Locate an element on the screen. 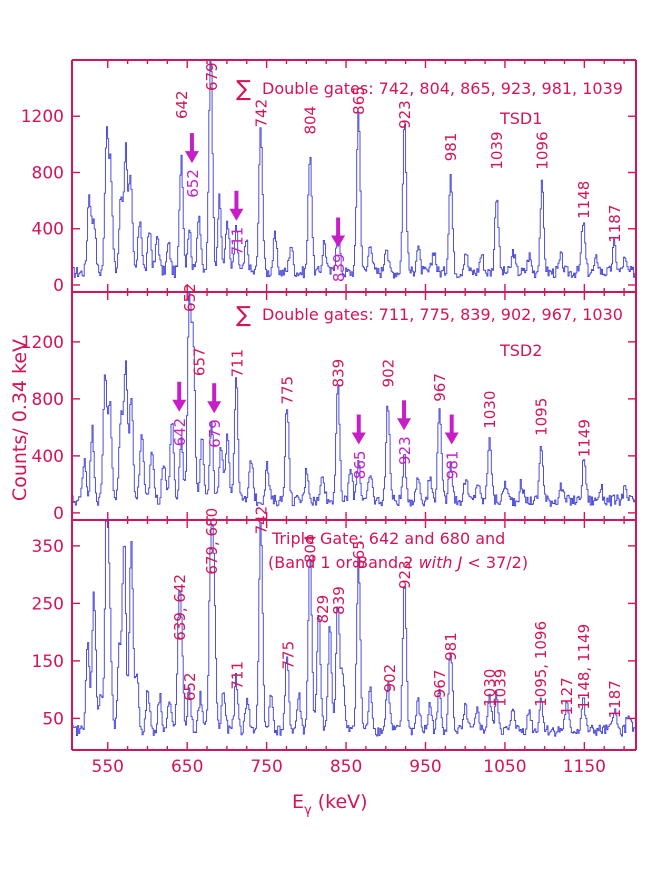 This screenshot has width=654, height=872. peak-label: 1095, 1096 is located at coordinates (541, 664).